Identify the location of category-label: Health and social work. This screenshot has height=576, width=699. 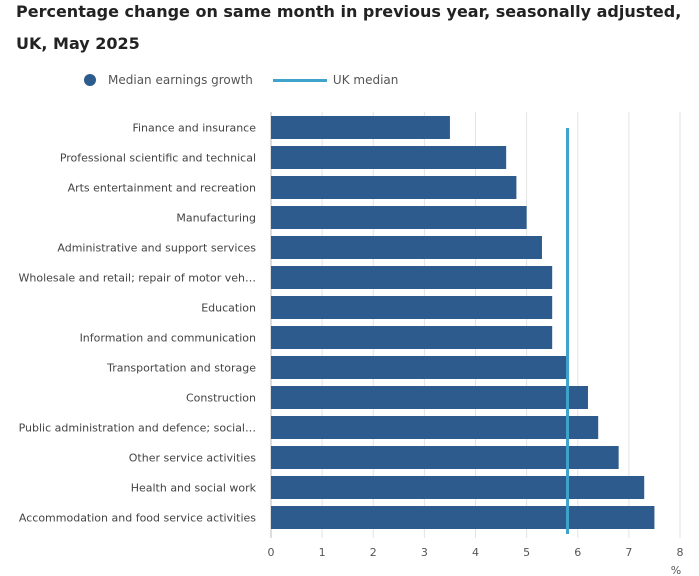
(194, 488).